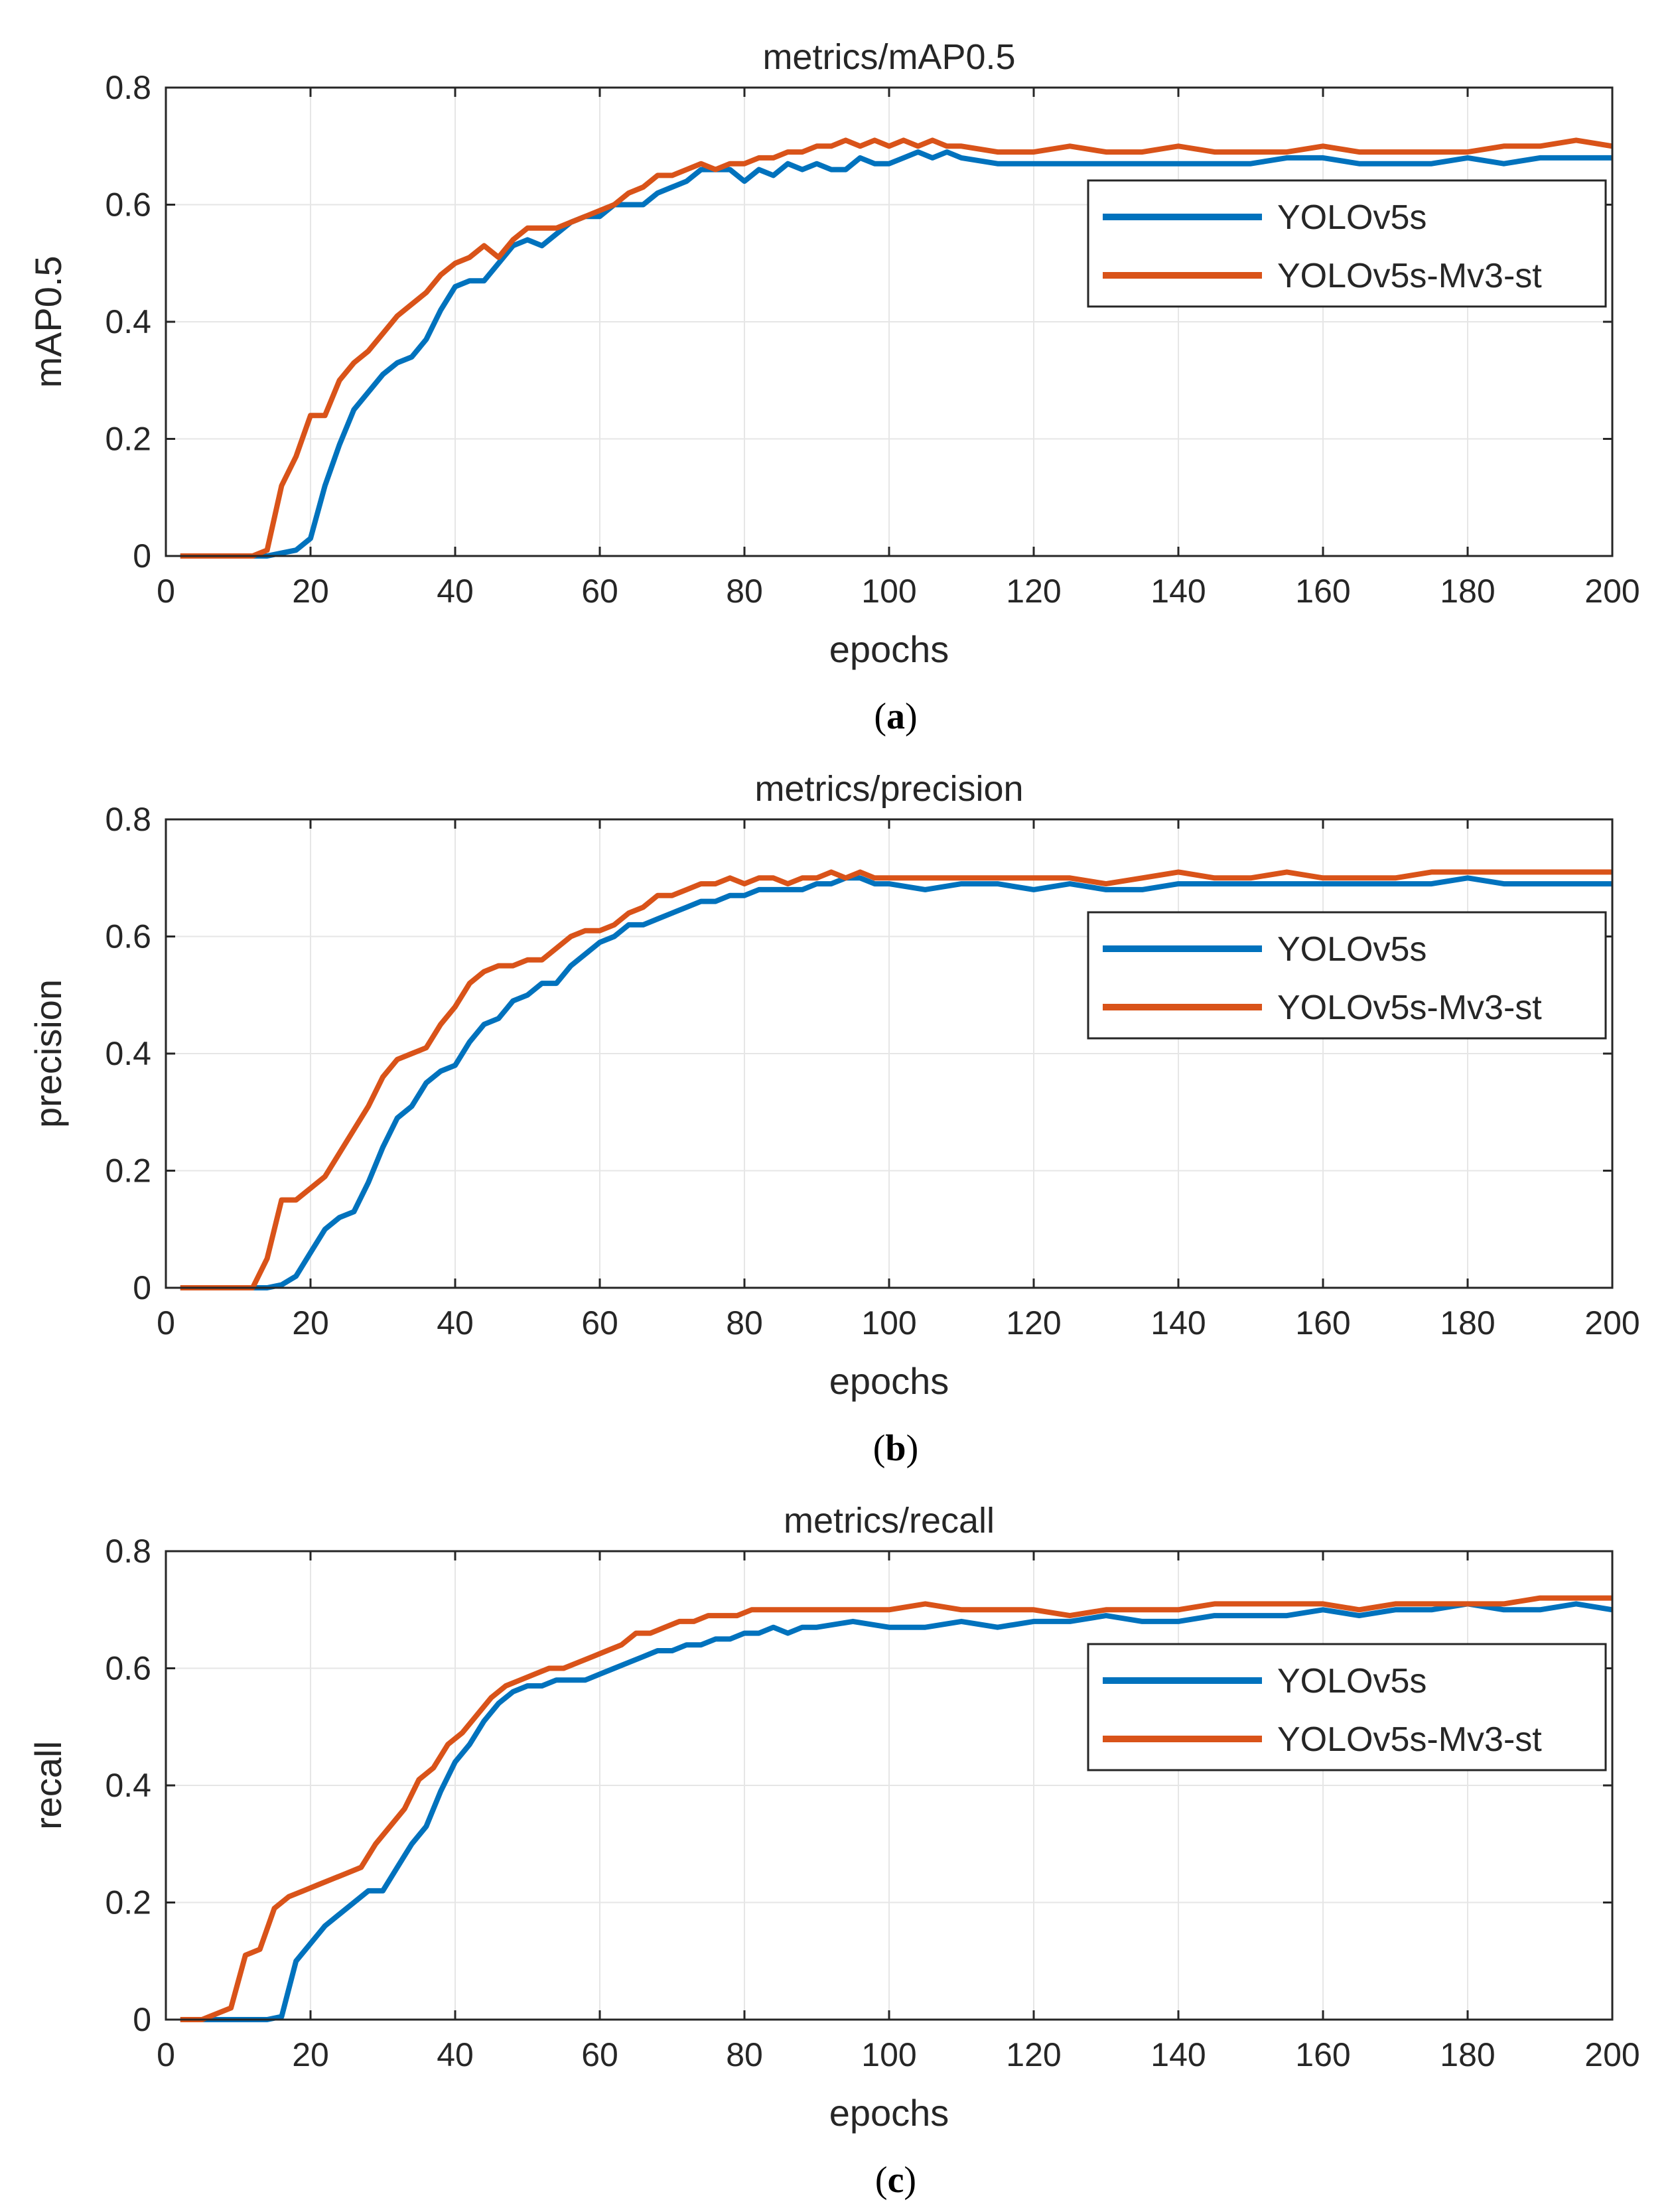 The width and height of the screenshot is (1674, 2212). I want to click on y-axis-label: mAP0.5, so click(48, 321).